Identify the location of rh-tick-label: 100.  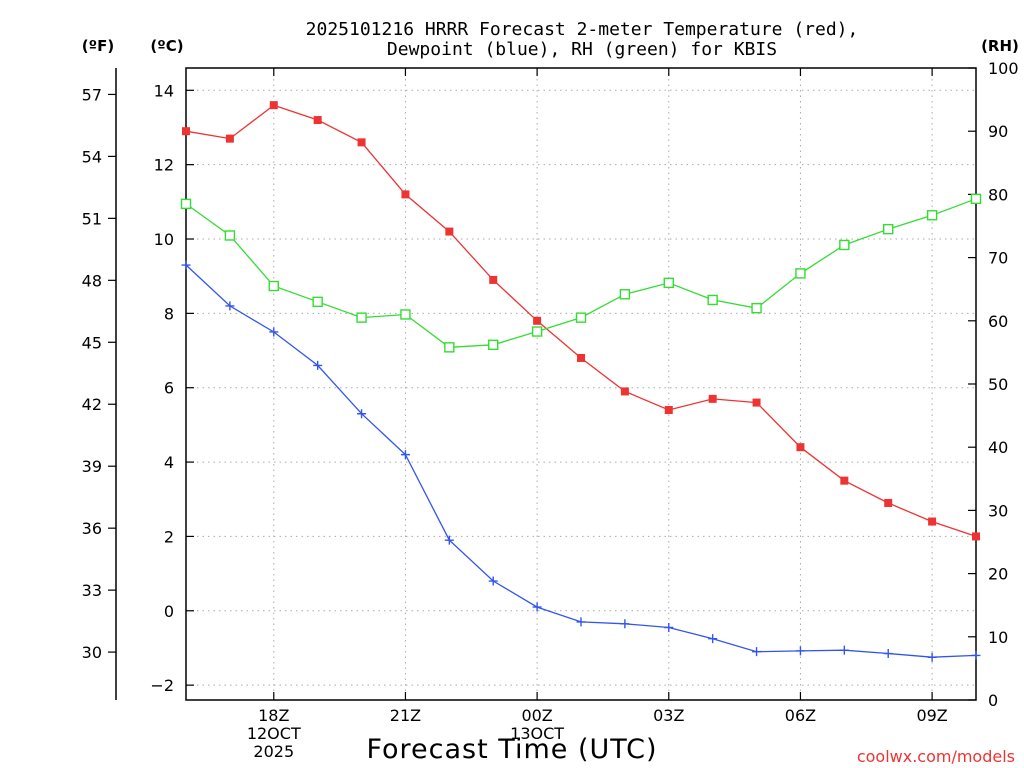
(1003, 68).